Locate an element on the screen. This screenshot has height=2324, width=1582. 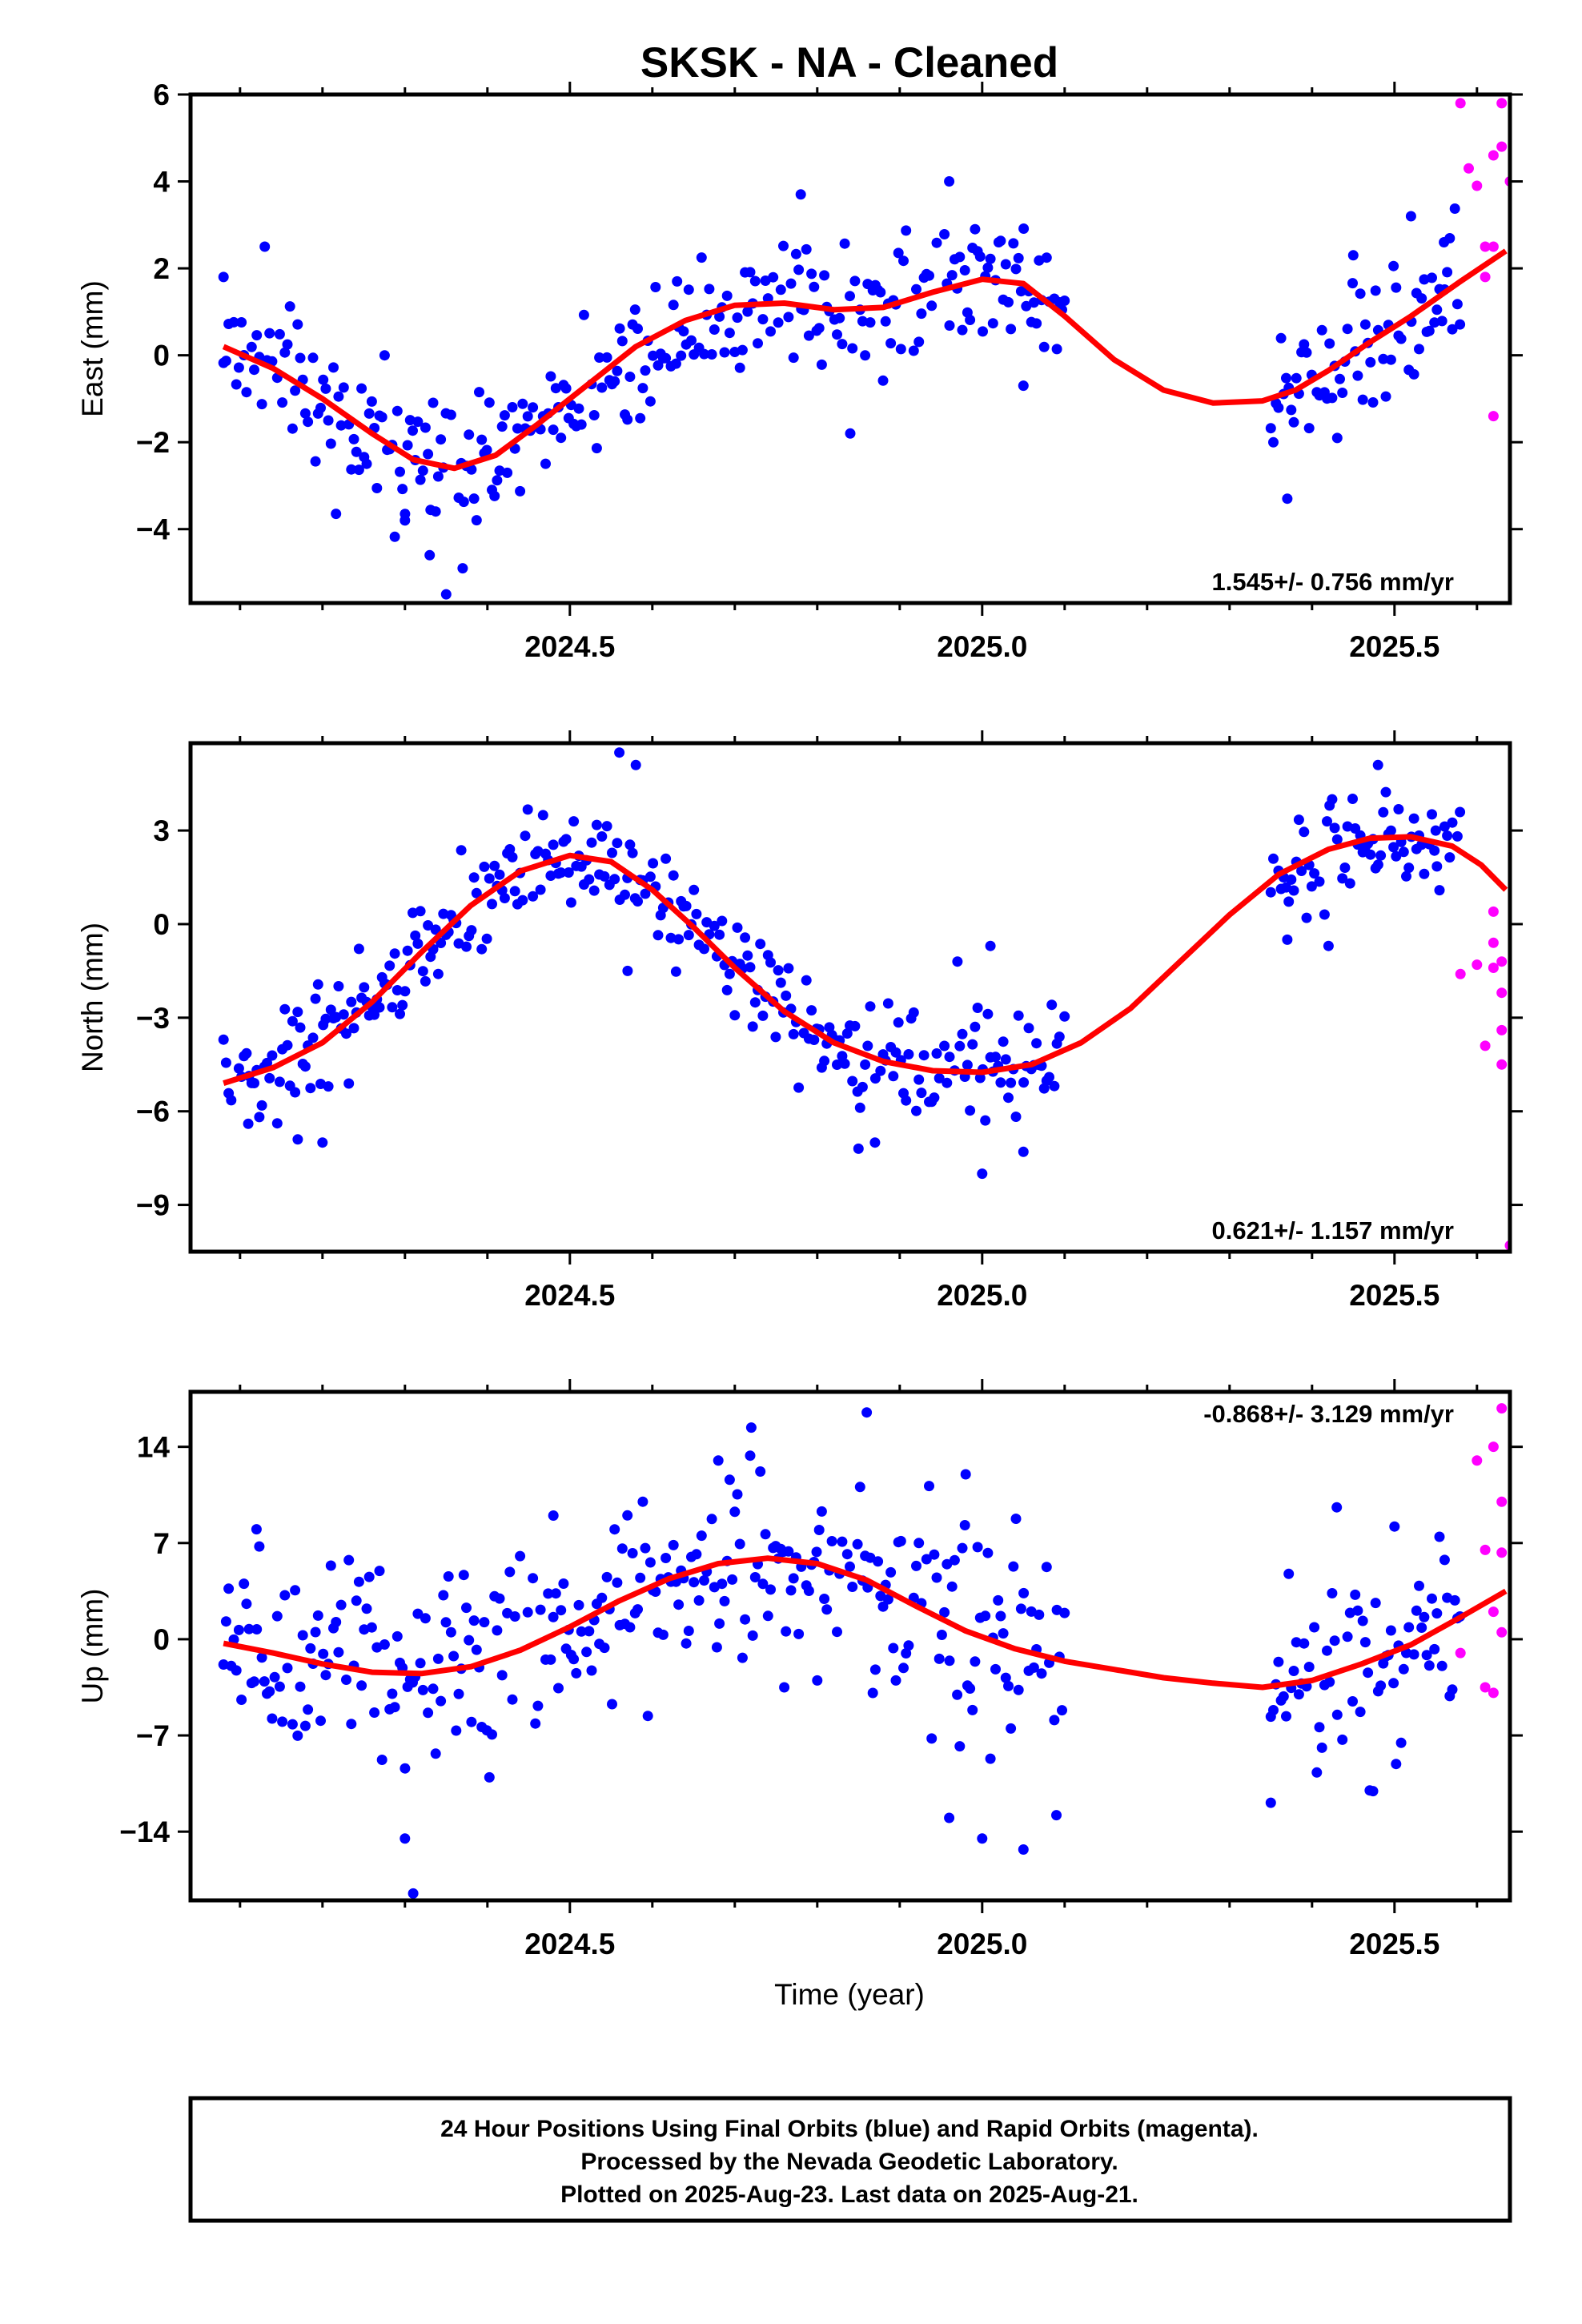
x-axis-label: Time (year) is located at coordinates (849, 1994).